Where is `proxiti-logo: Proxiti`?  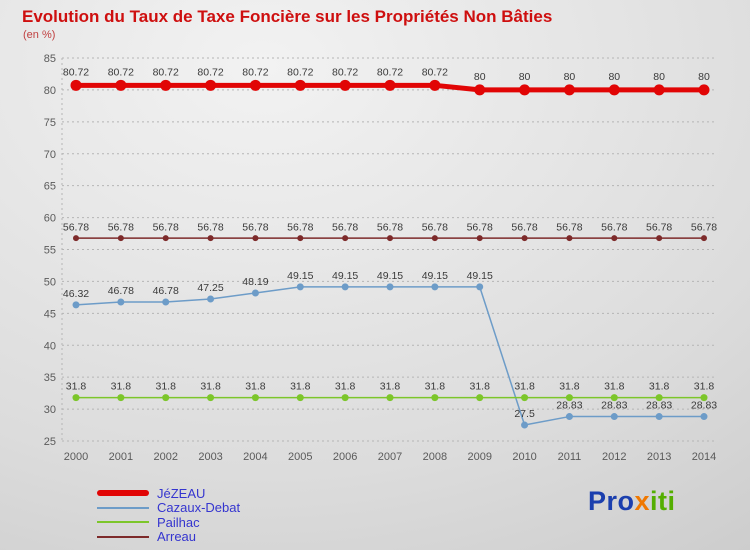
proxiti-logo: Proxiti is located at coordinates (632, 501).